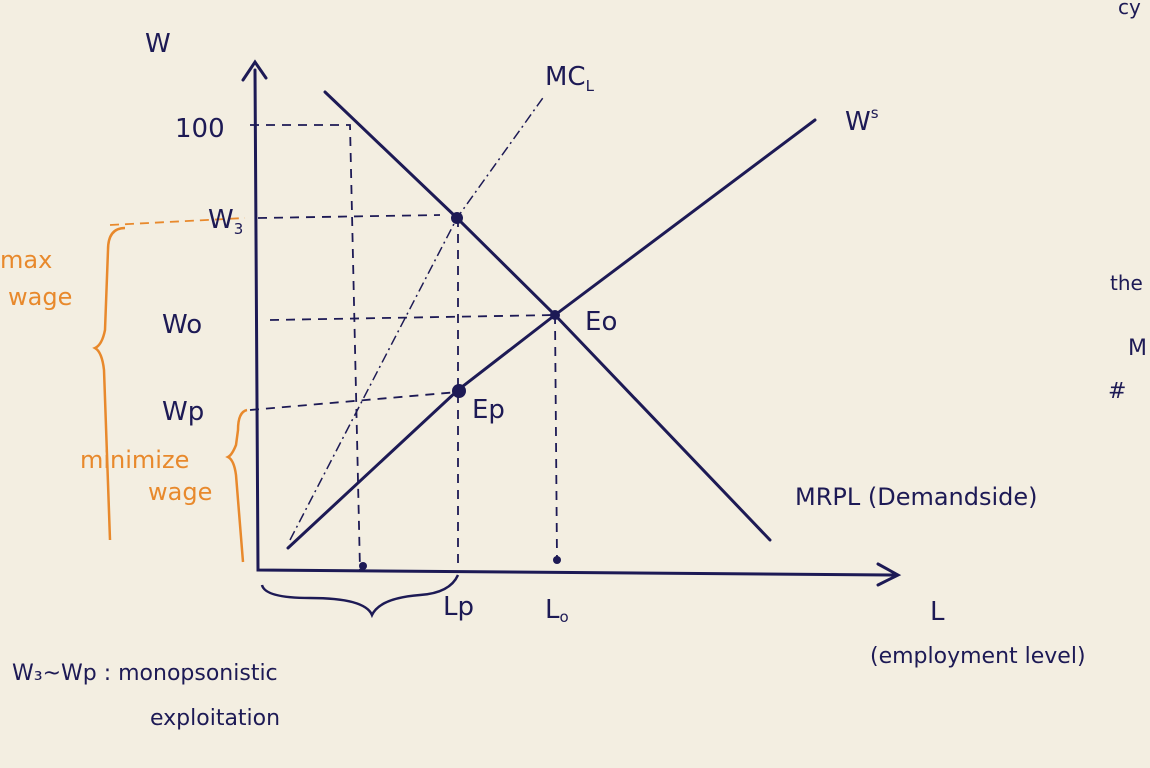 This screenshot has width=1150, height=768. I want to click on y-tick: 100, so click(200, 129).